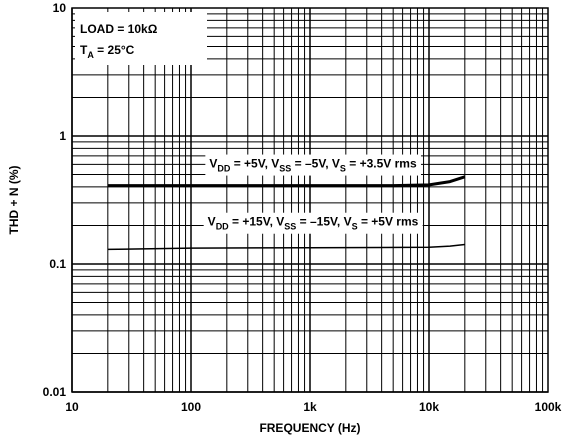  Describe the element at coordinates (60, 8) in the screenshot. I see `y-tick-label: 10` at that location.